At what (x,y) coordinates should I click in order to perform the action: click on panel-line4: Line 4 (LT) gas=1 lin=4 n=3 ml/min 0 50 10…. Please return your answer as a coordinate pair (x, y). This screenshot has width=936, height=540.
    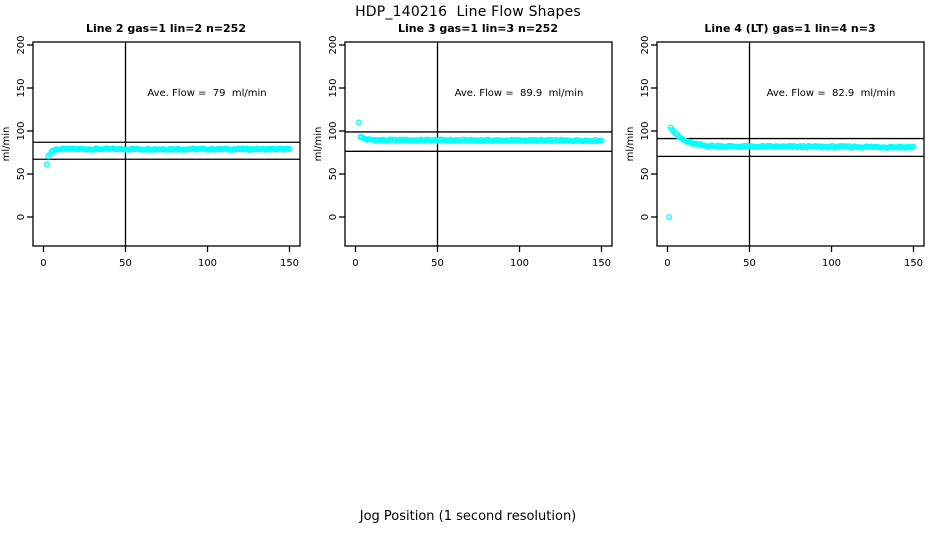
    Looking at the image, I should click on (775, 145).